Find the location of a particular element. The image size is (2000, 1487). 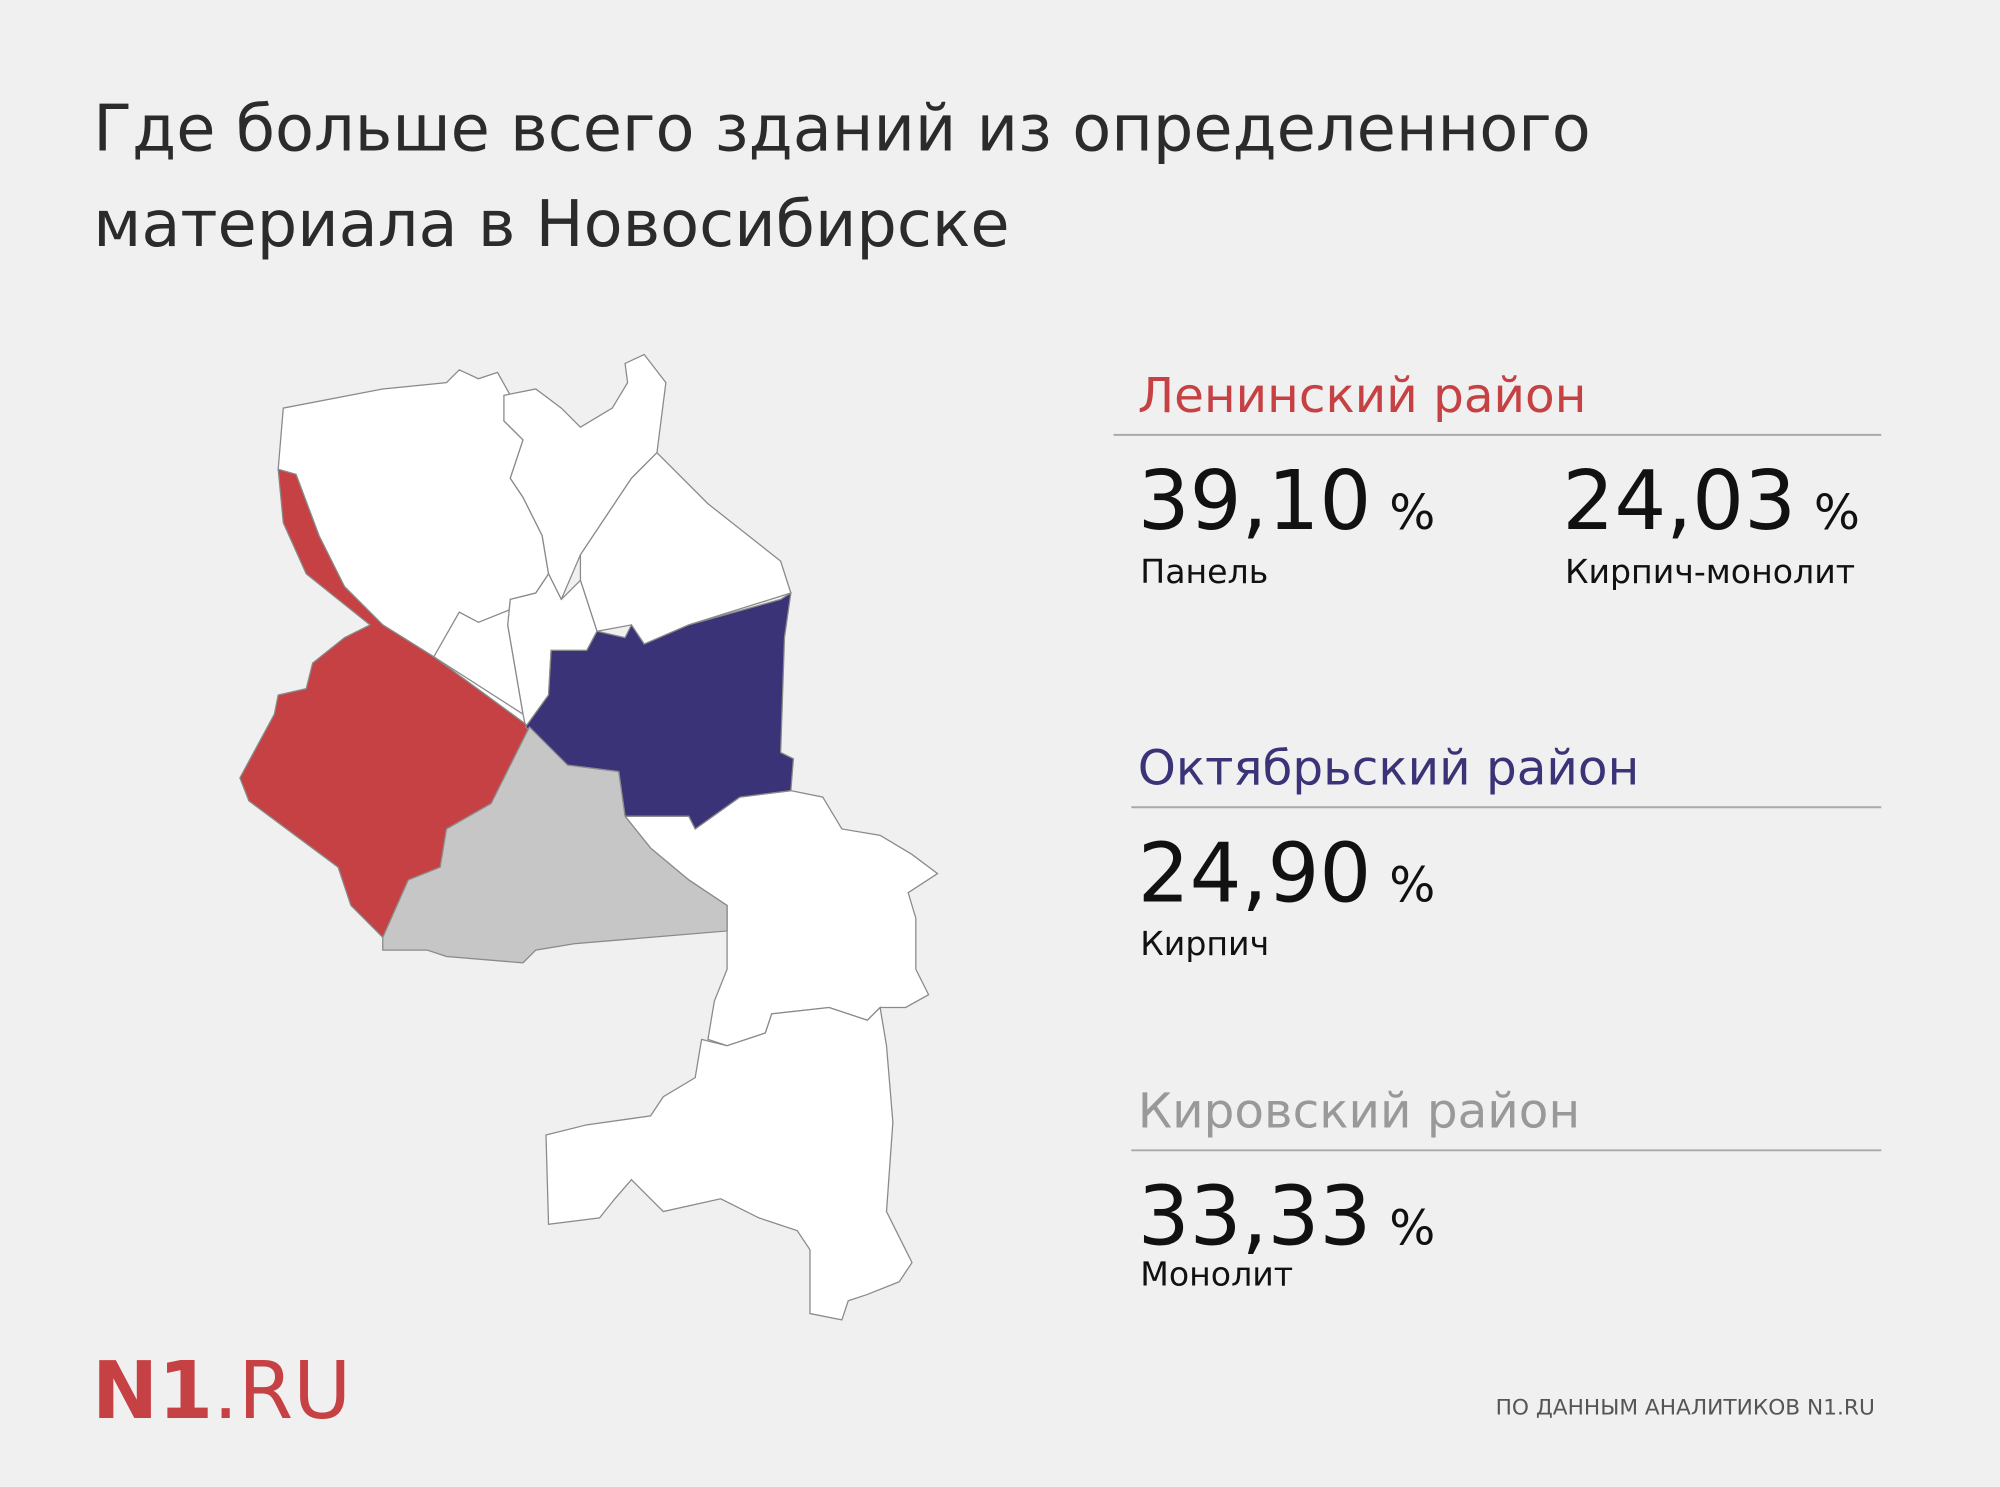

stat-value: 24,90% is located at coordinates (1287, 874).